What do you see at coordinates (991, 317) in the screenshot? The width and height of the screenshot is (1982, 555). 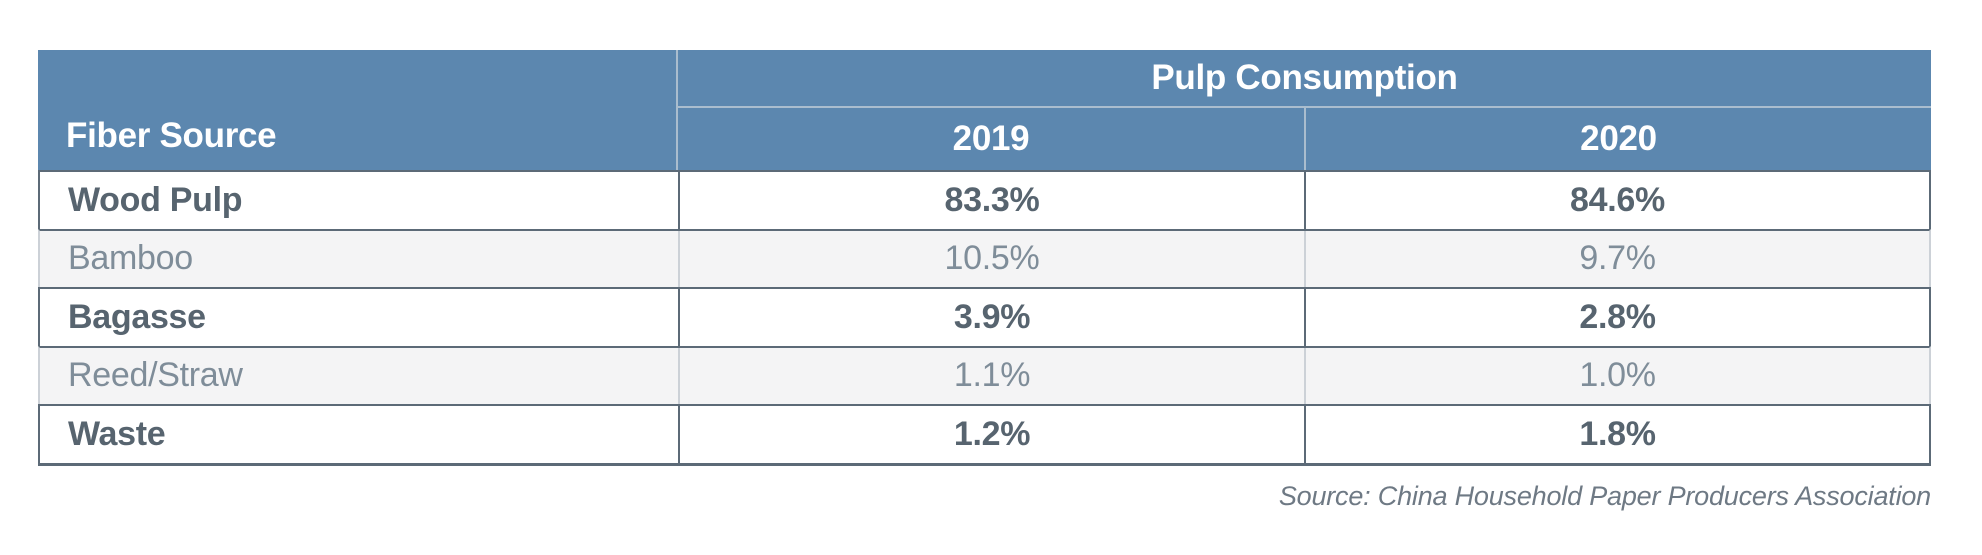 I see `value-2019-cell: 3.9%` at bounding box center [991, 317].